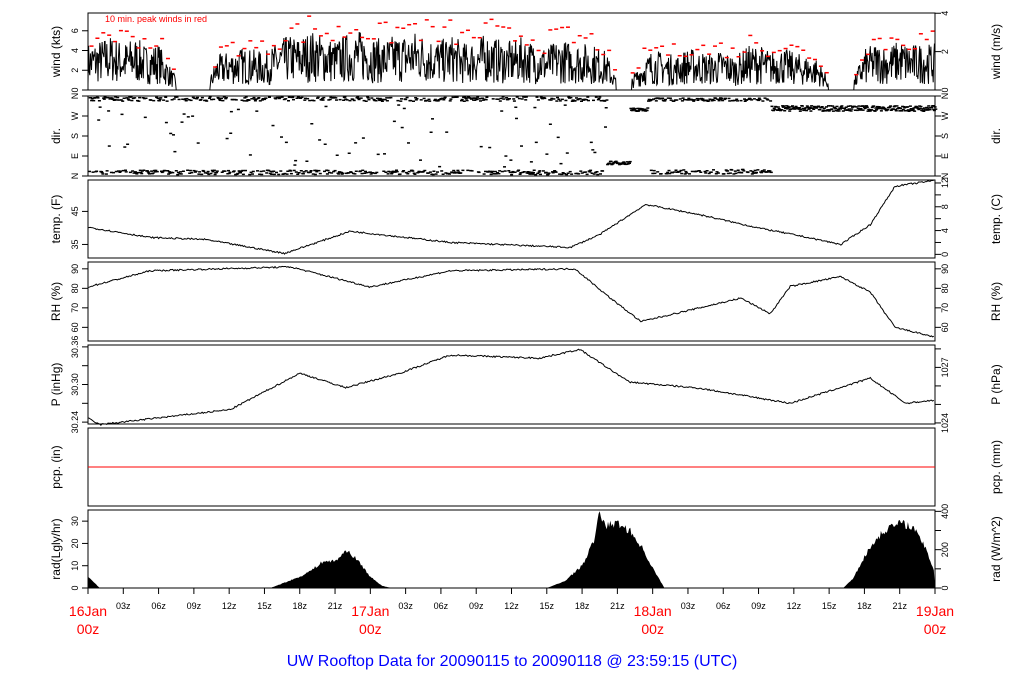 The width and height of the screenshot is (1024, 700). What do you see at coordinates (996, 301) in the screenshot?
I see `right-axis-label: RH (%)` at bounding box center [996, 301].